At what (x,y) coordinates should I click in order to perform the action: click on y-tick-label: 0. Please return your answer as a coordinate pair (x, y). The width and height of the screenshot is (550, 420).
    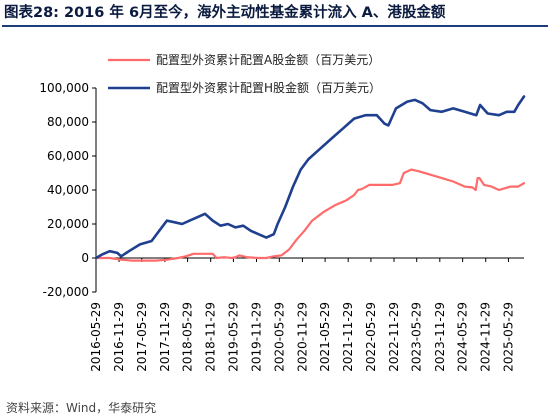
    Looking at the image, I should click on (85, 258).